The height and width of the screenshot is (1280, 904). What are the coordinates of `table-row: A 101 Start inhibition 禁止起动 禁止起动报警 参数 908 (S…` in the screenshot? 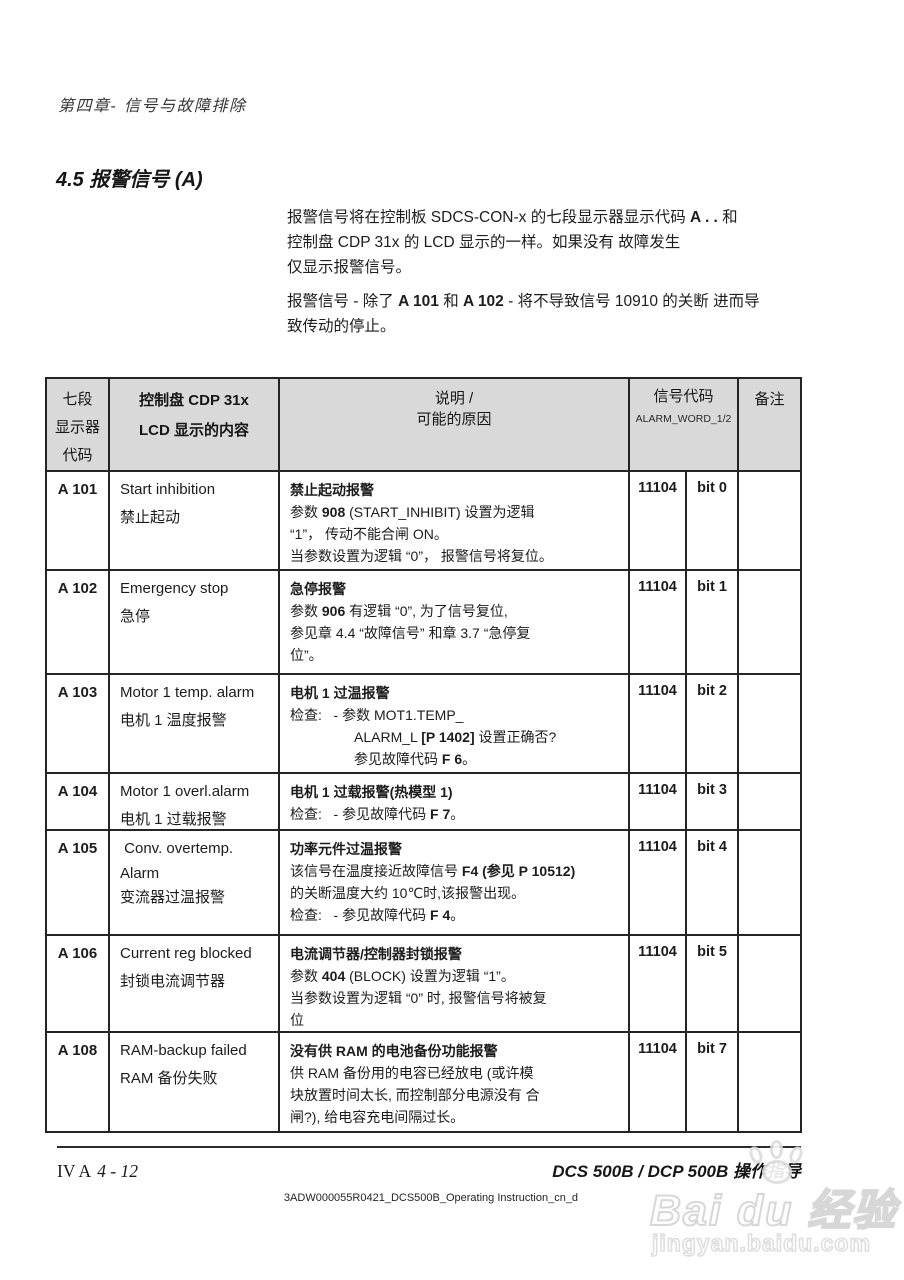 It's located at (423, 520).